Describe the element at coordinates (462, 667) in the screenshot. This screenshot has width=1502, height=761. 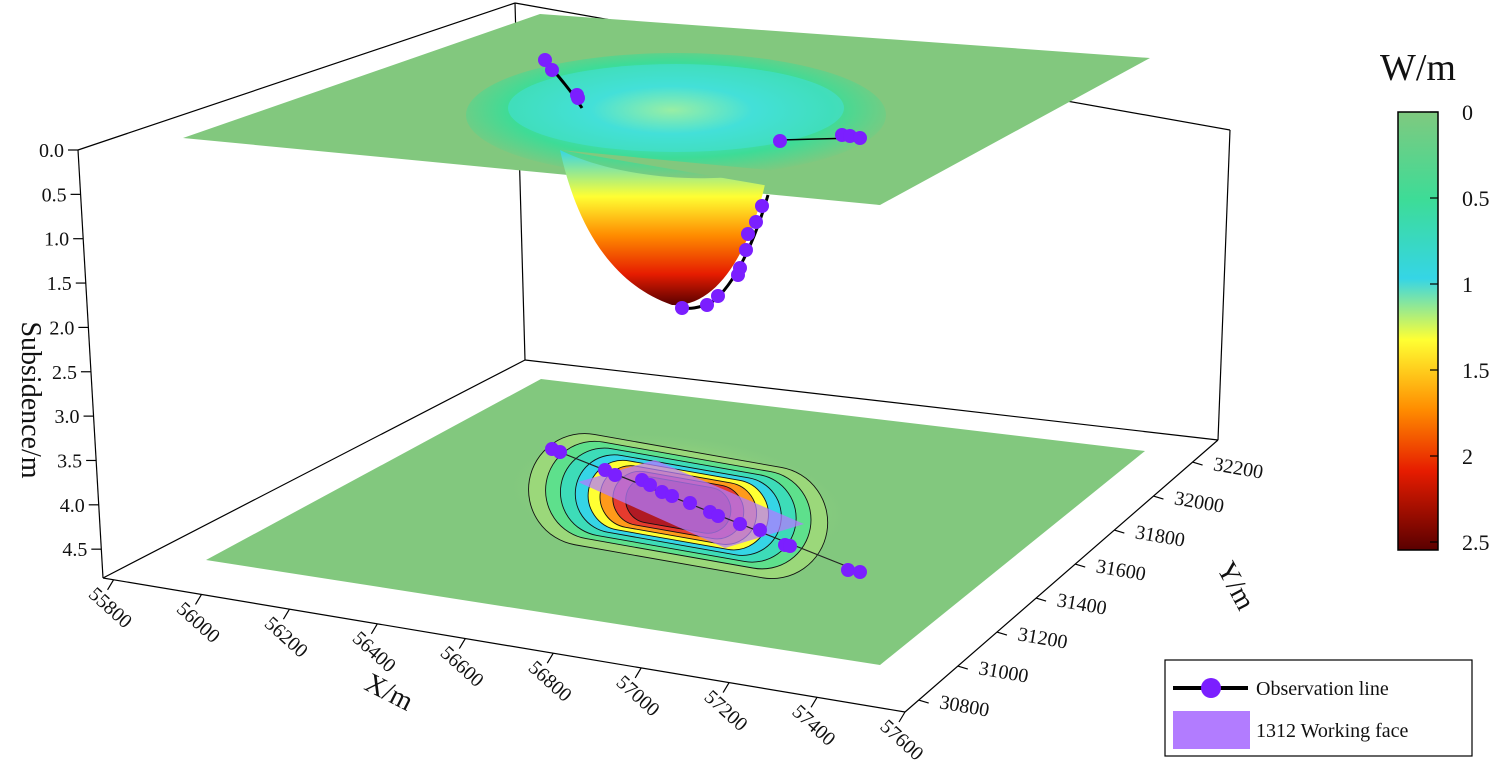
I see `x-tick-label: 56600` at that location.